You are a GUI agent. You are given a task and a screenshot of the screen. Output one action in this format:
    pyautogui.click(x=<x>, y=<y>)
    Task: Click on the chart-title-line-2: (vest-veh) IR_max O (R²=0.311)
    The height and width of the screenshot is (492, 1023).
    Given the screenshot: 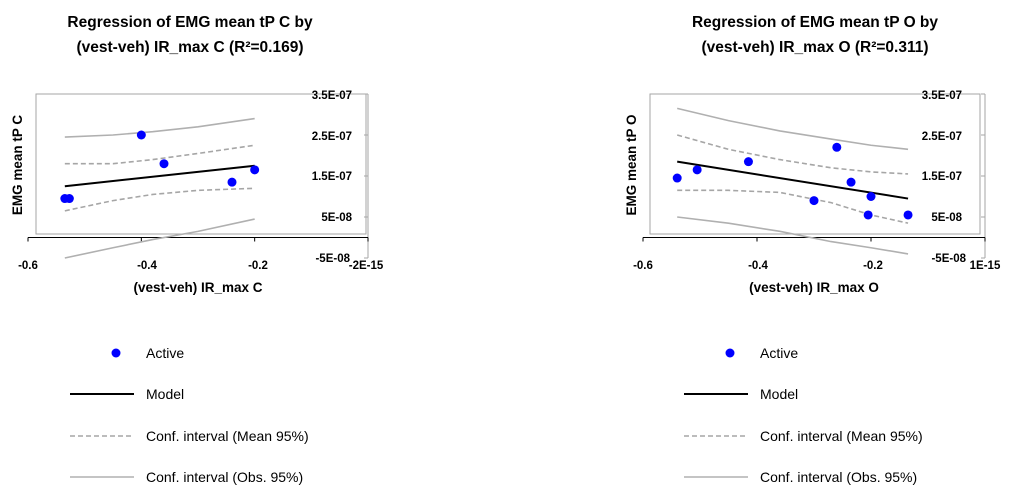 What is the action you would take?
    pyautogui.click(x=815, y=47)
    